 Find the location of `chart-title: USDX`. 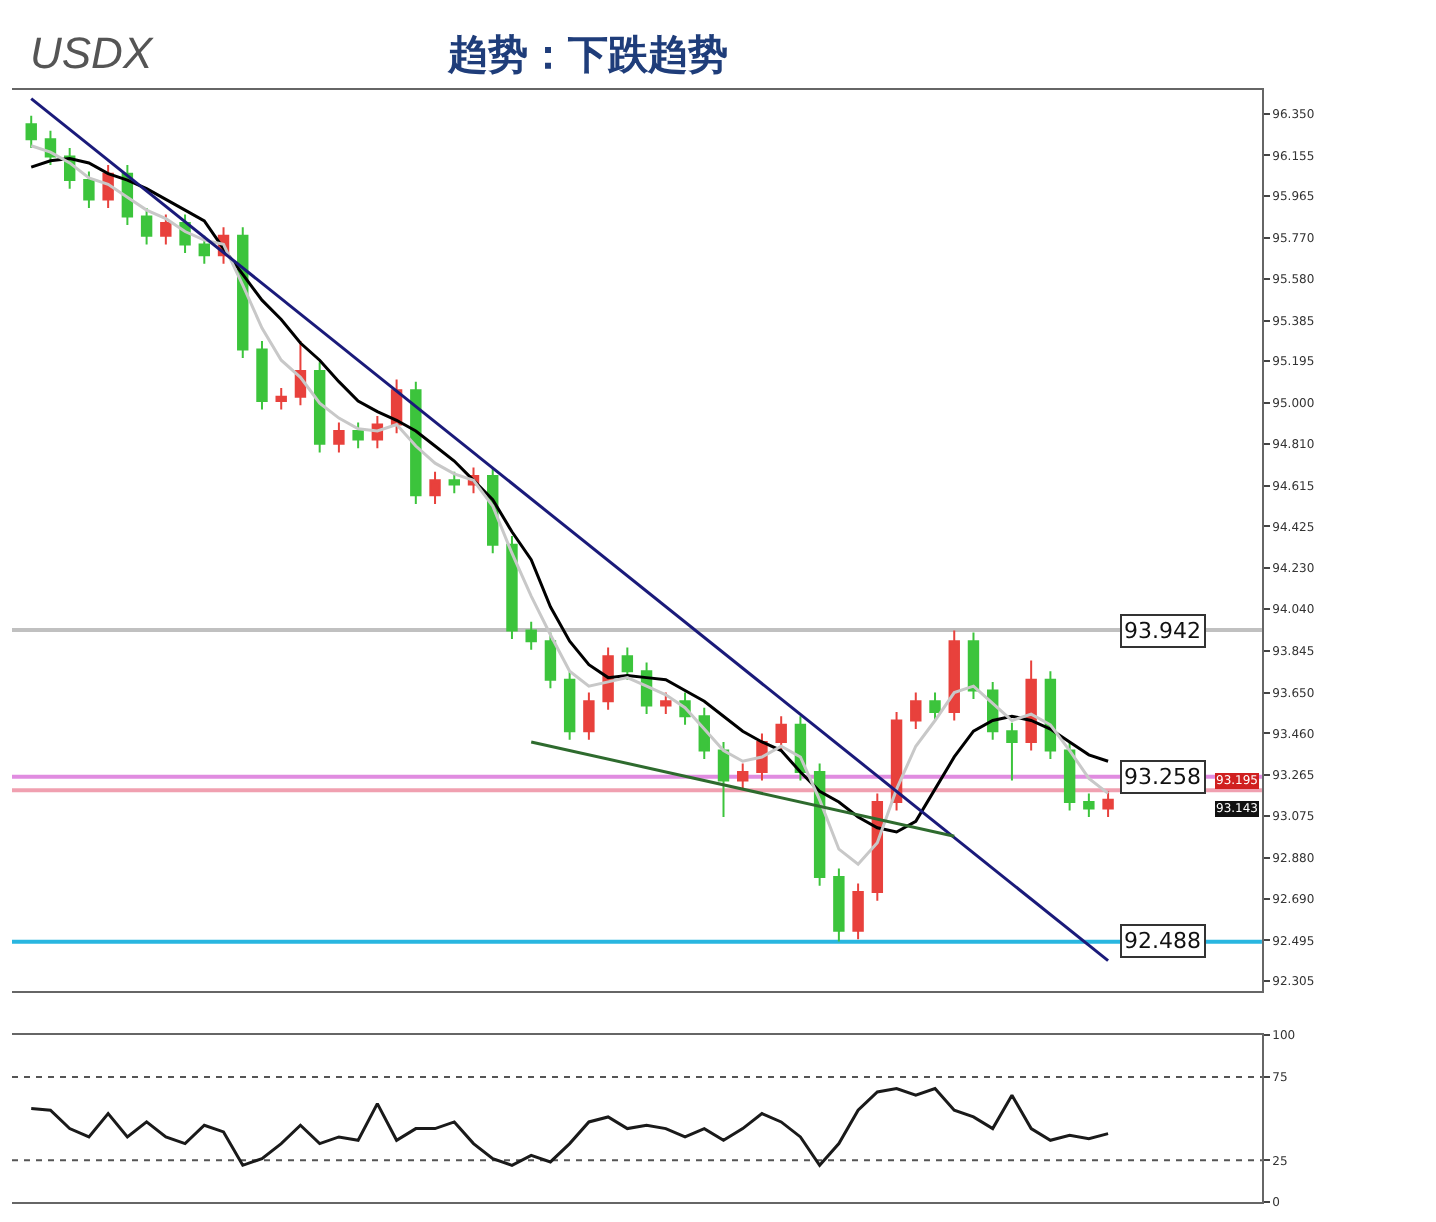

chart-title: USDX is located at coordinates (92, 53).